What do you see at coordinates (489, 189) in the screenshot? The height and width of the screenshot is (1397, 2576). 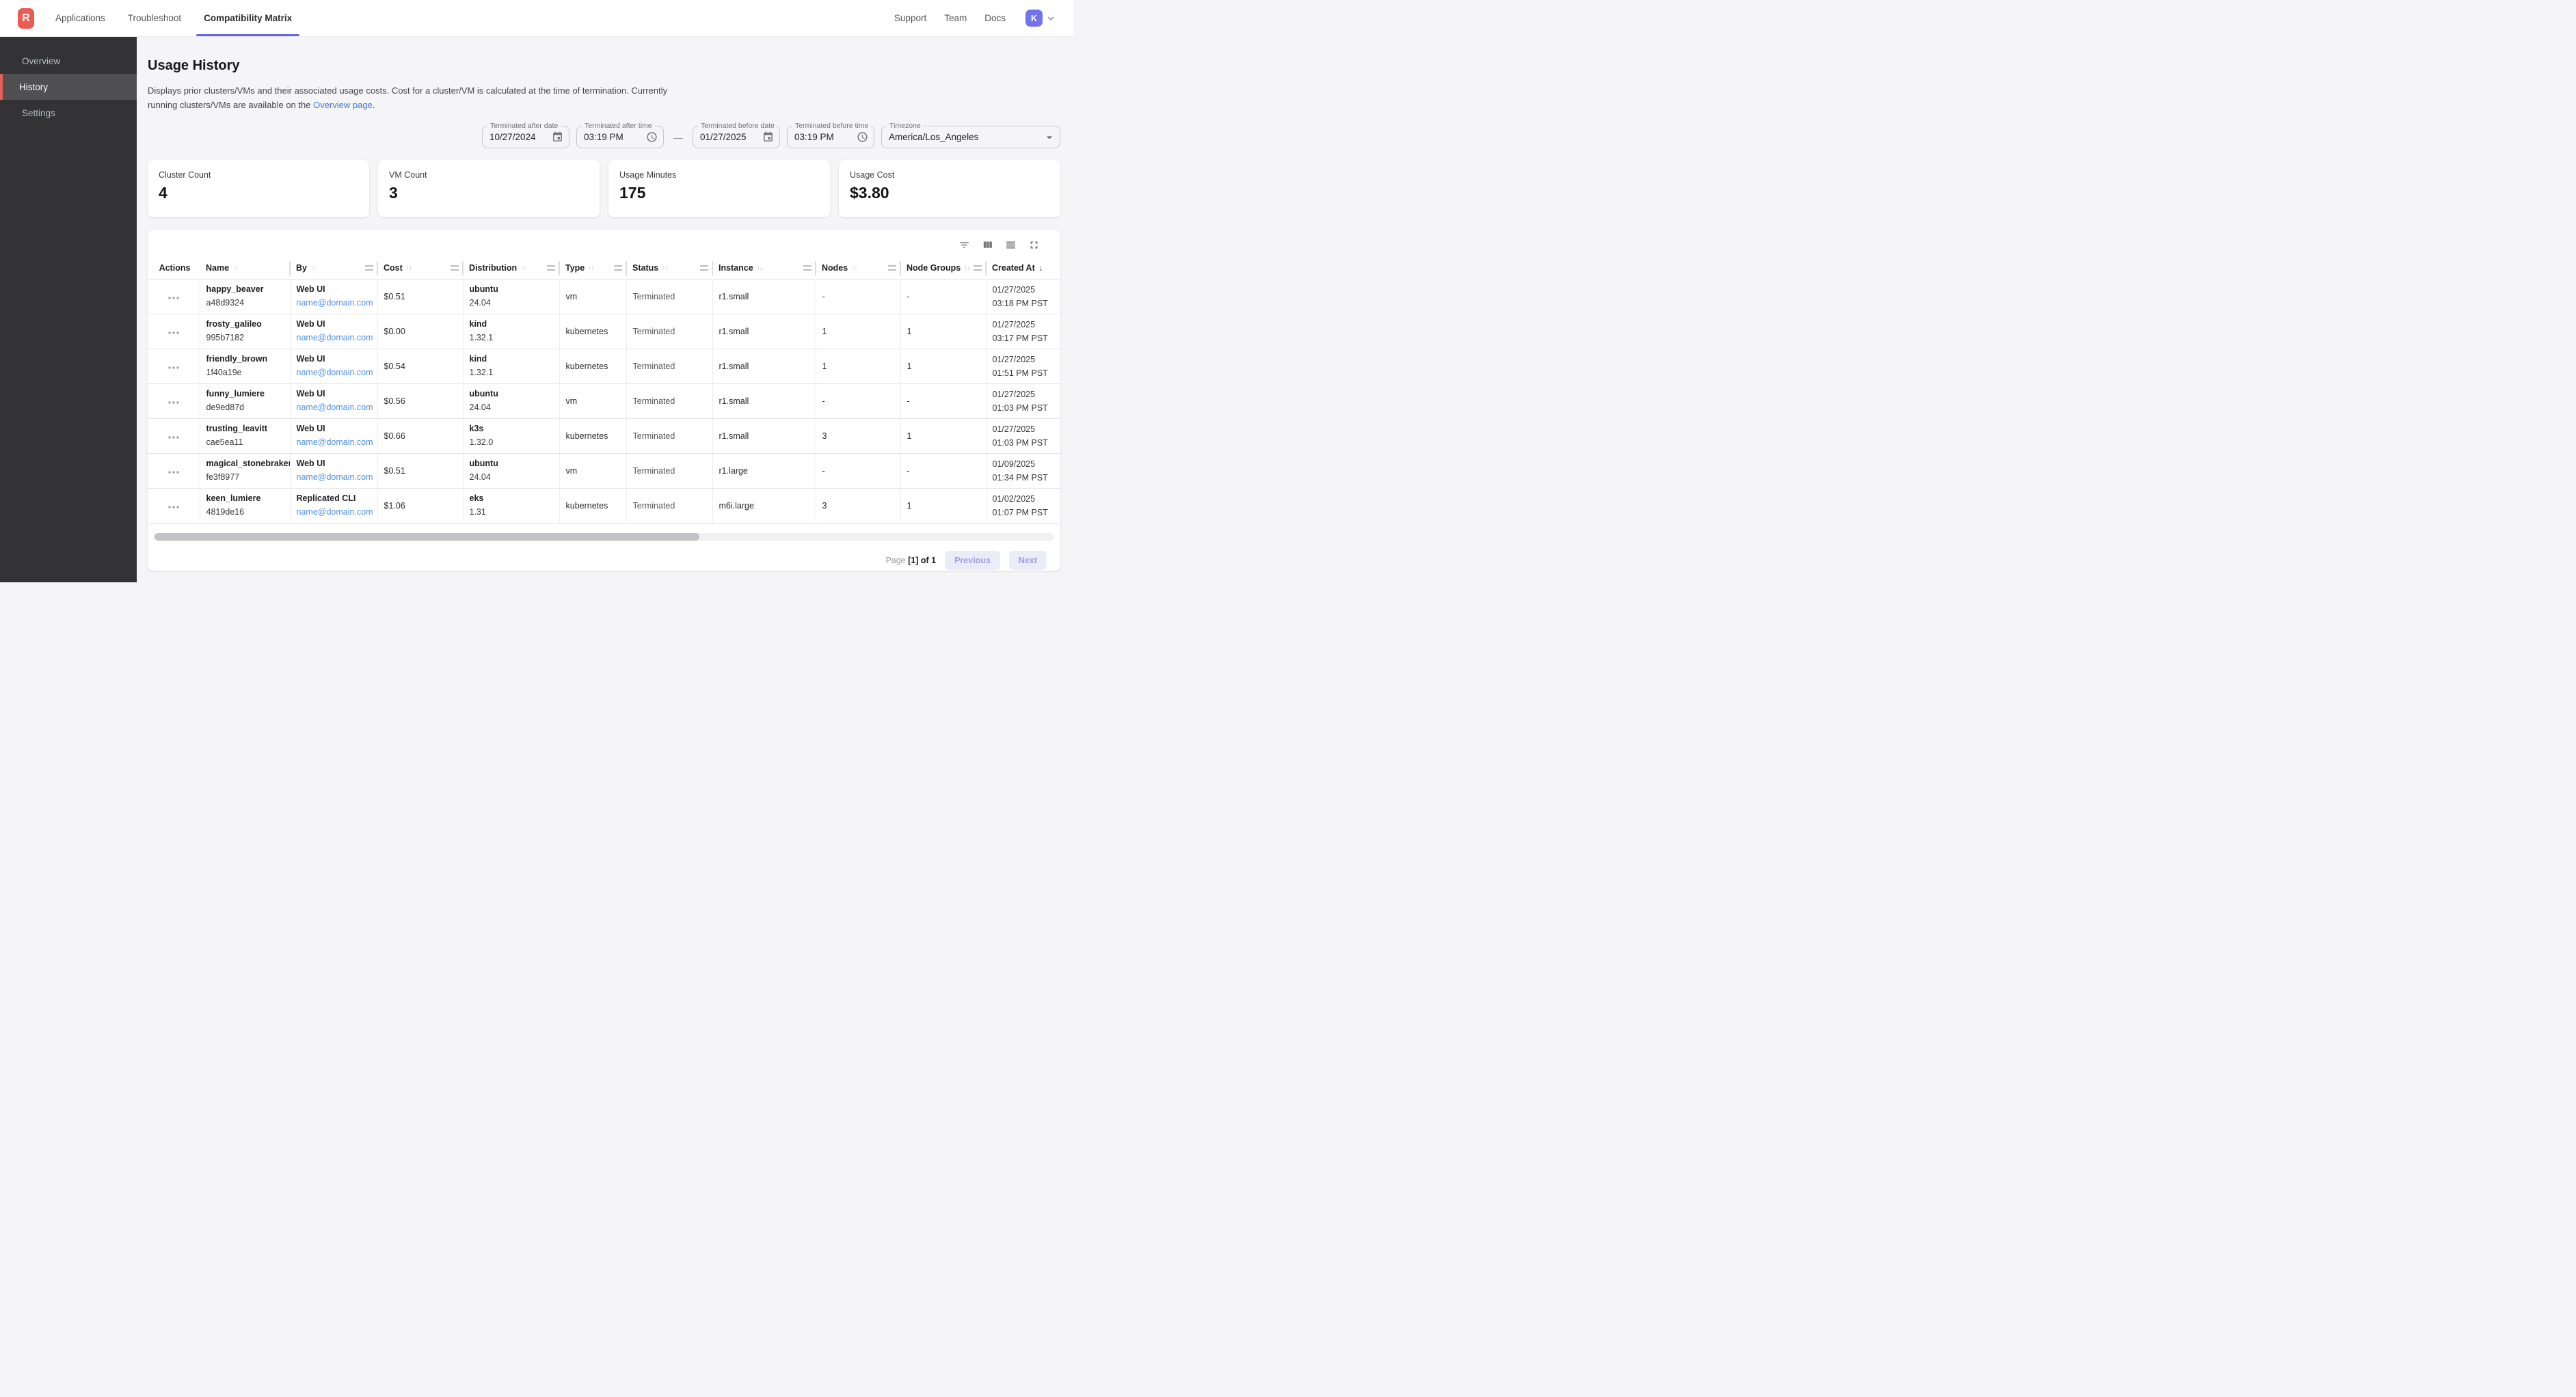 I see `stat-card-vm-count: VM Count 3` at bounding box center [489, 189].